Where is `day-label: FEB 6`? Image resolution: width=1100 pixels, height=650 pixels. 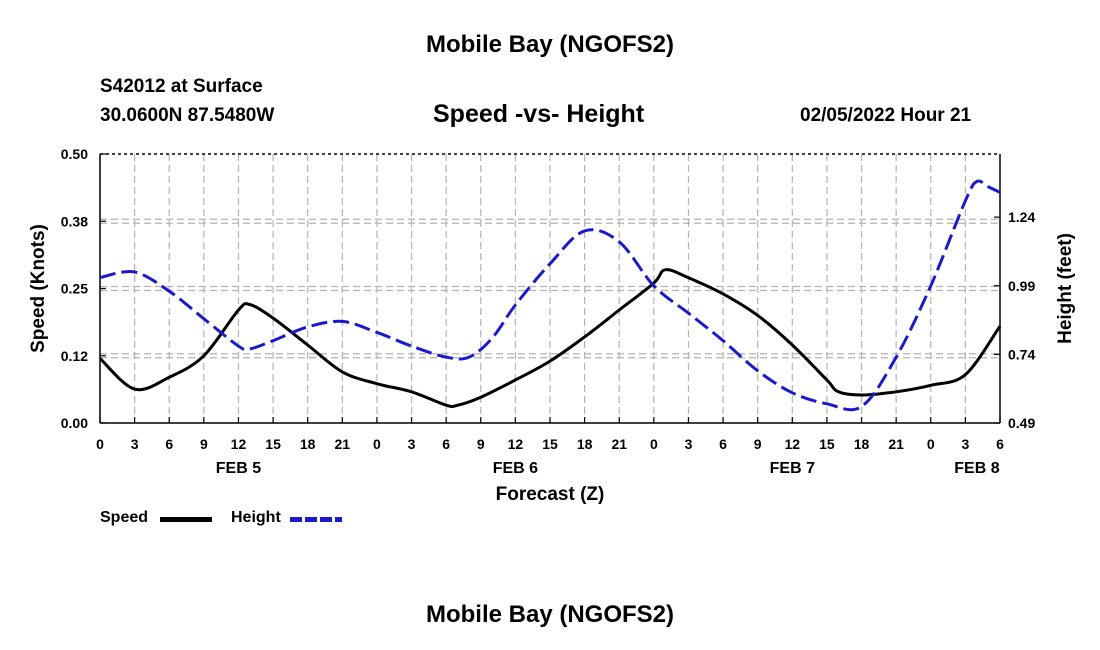 day-label: FEB 6 is located at coordinates (515, 468).